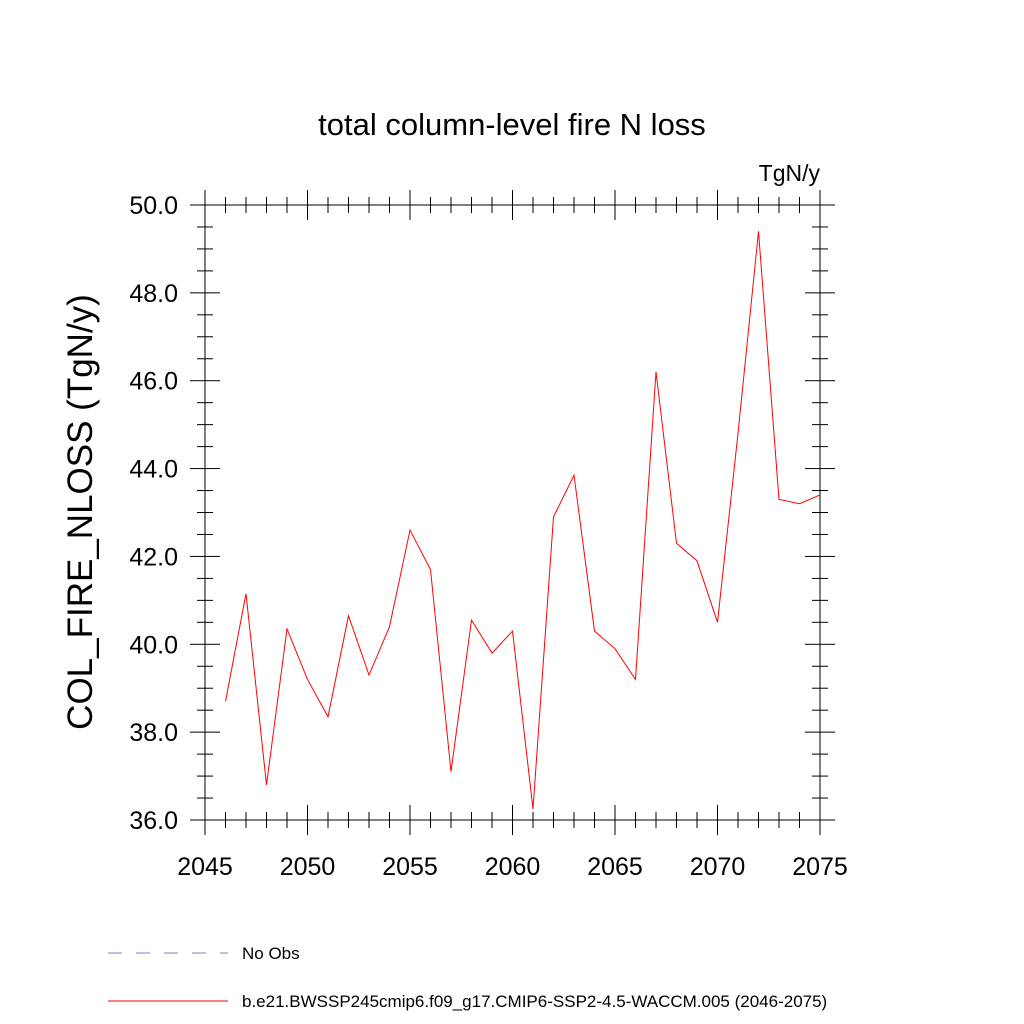 Image resolution: width=1024 pixels, height=1024 pixels. I want to click on x-tick-label: 2065, so click(615, 867).